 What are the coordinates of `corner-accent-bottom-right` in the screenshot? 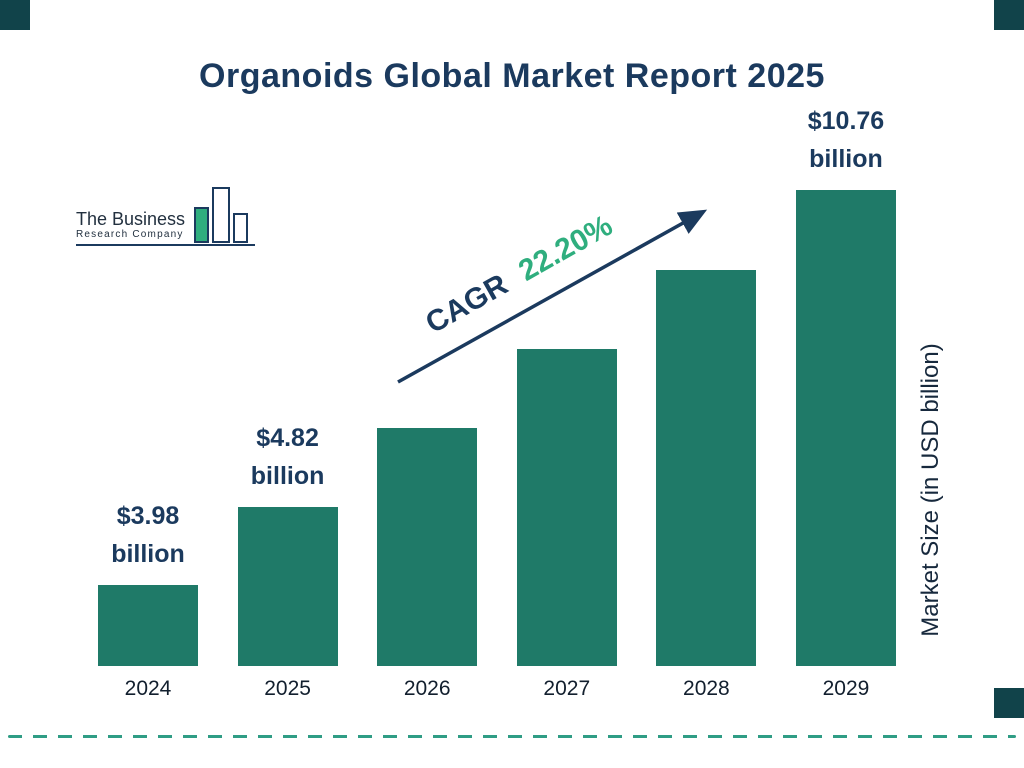 It's located at (1009, 703).